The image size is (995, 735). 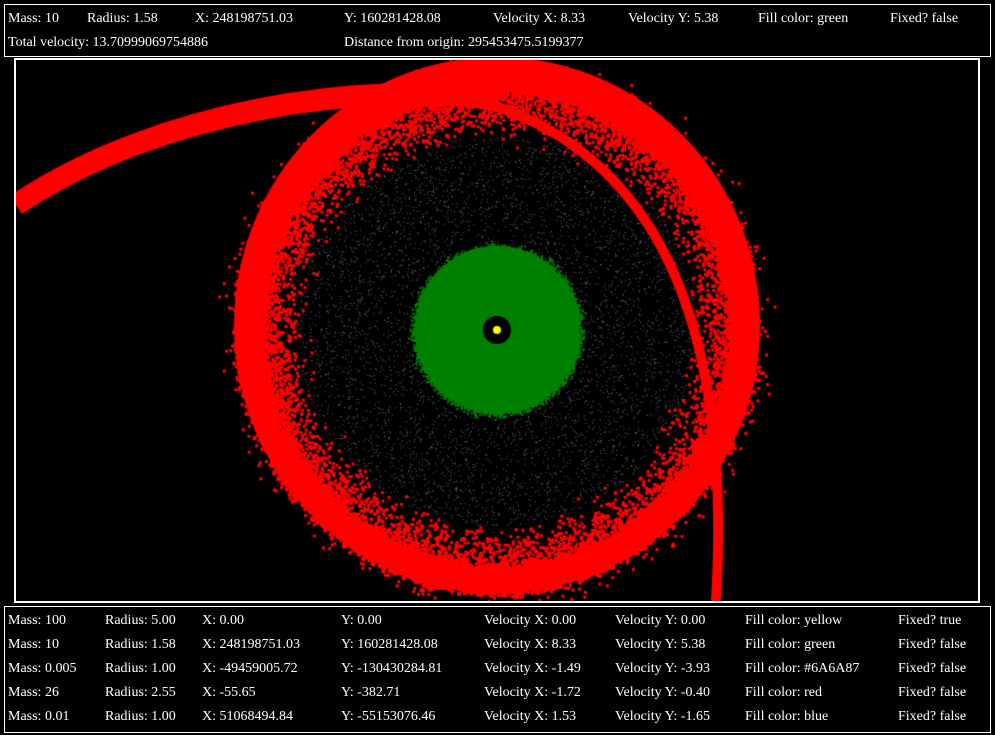 What do you see at coordinates (108, 42) in the screenshot?
I see `selected-total-velocity: Total velocity: 13.70999069754886` at bounding box center [108, 42].